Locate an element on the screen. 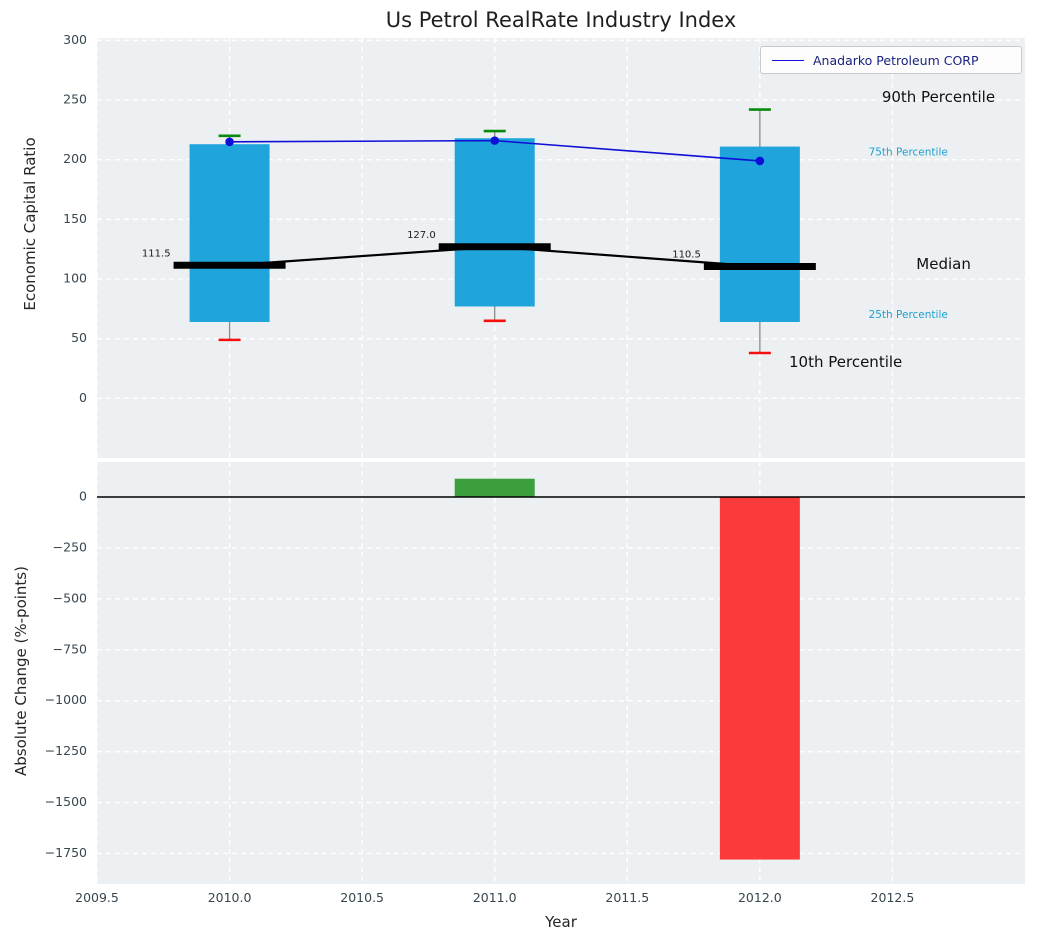 This screenshot has width=1039, height=942. x-axis-label: Year is located at coordinates (561, 922).